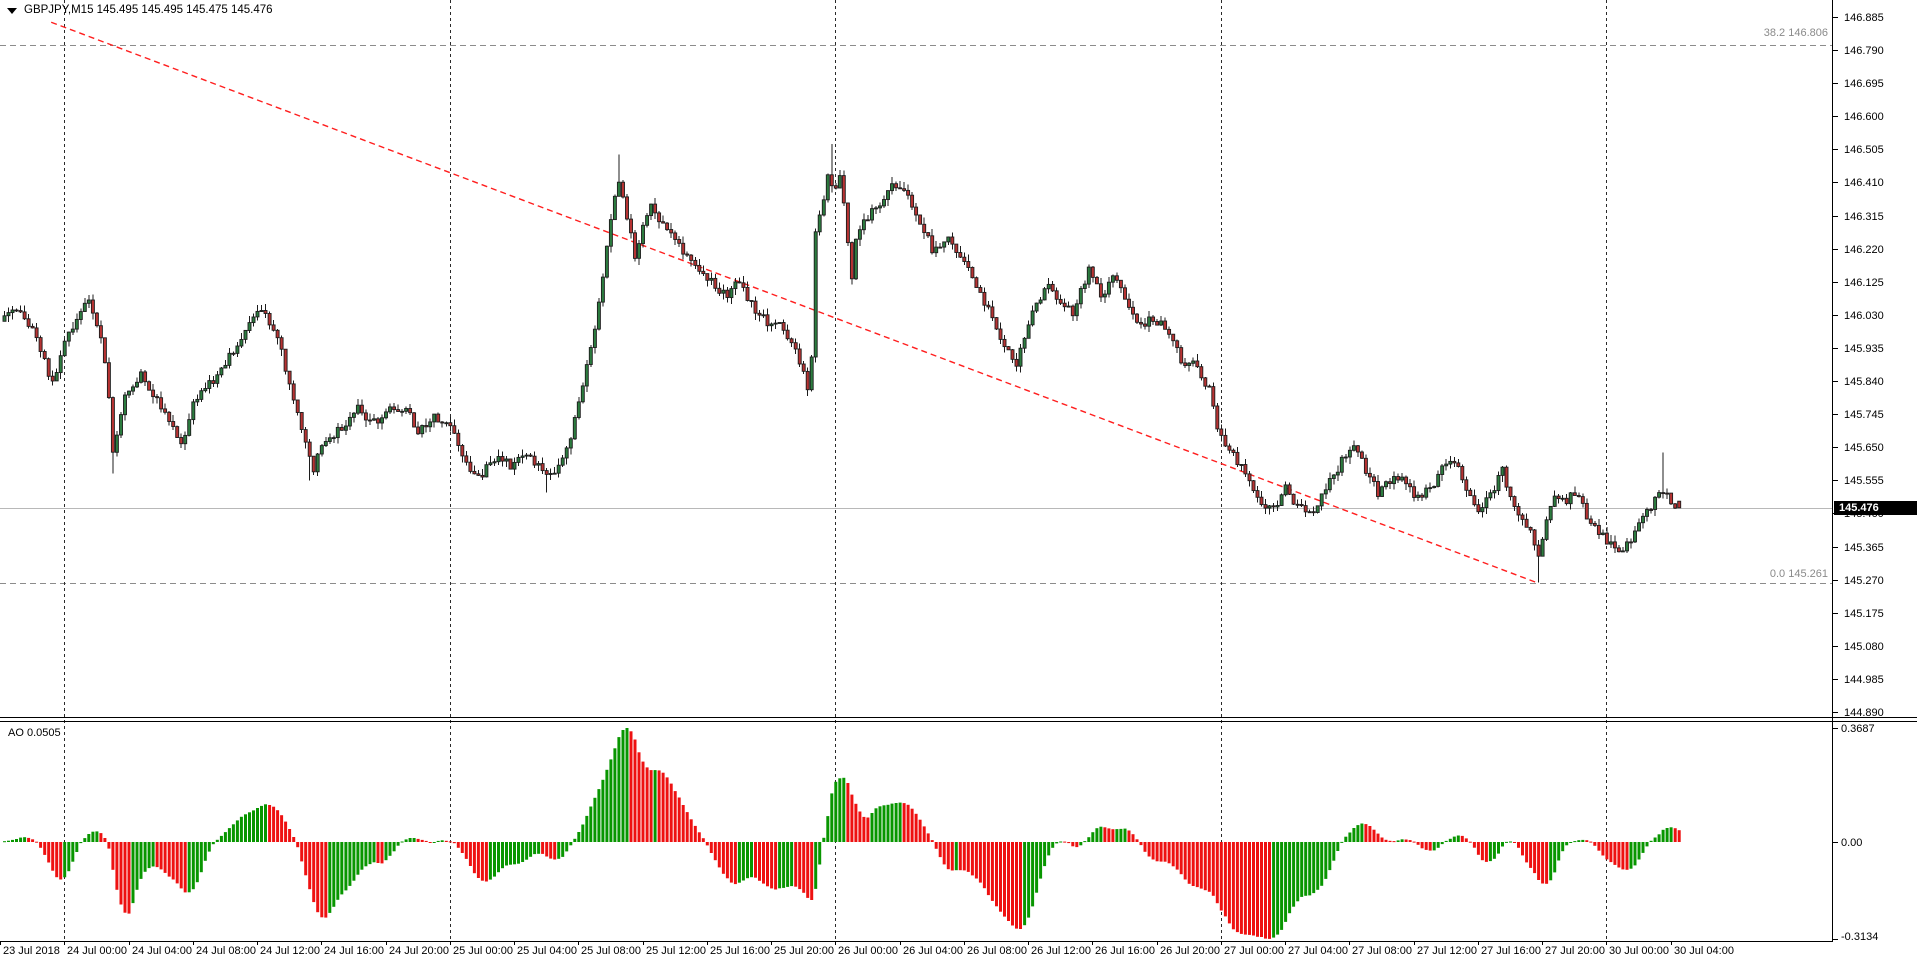  I want to click on time-axis-label: 24 Jul 00:00, so click(97, 951).